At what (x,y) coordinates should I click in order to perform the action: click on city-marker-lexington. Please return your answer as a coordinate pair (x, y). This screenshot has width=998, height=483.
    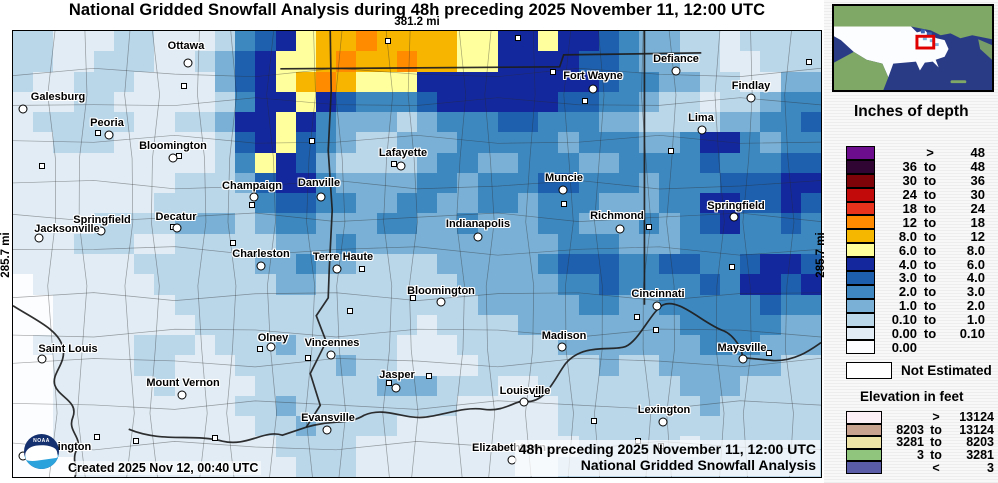
    Looking at the image, I should click on (663, 422).